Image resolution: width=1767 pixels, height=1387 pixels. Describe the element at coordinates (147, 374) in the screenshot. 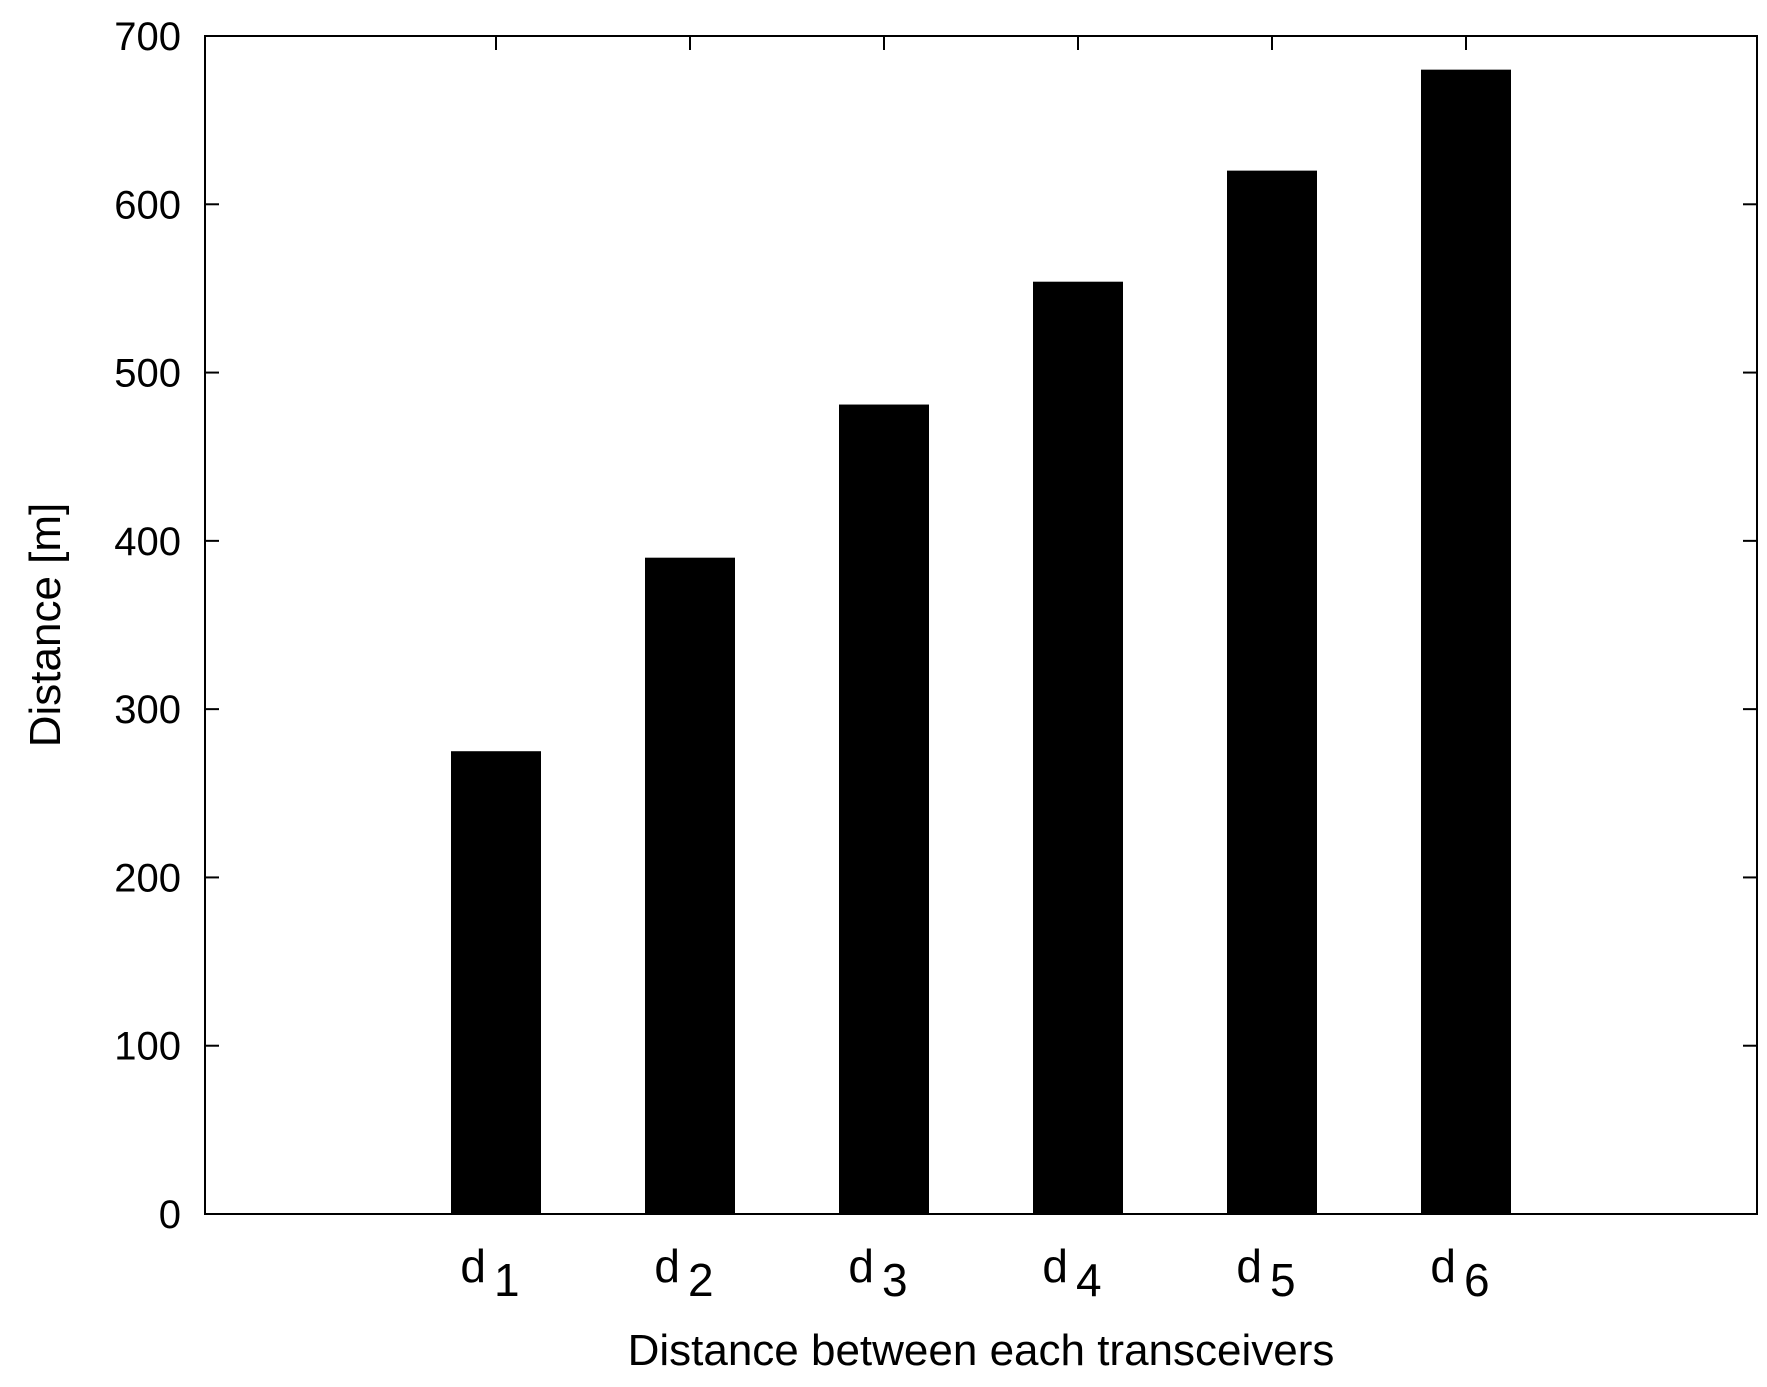

I see `y-tick-label: 500` at that location.